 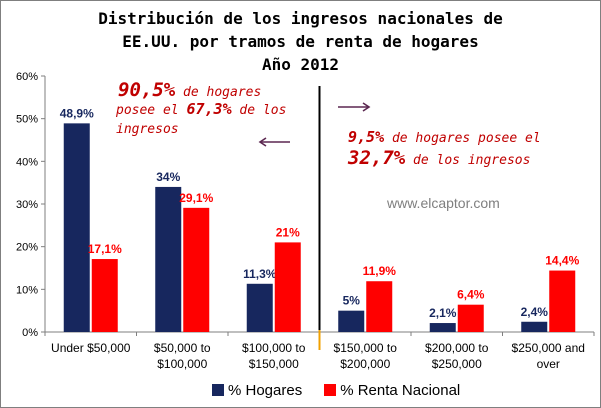 I want to click on y-tick-label: 40%, so click(x=27, y=162).